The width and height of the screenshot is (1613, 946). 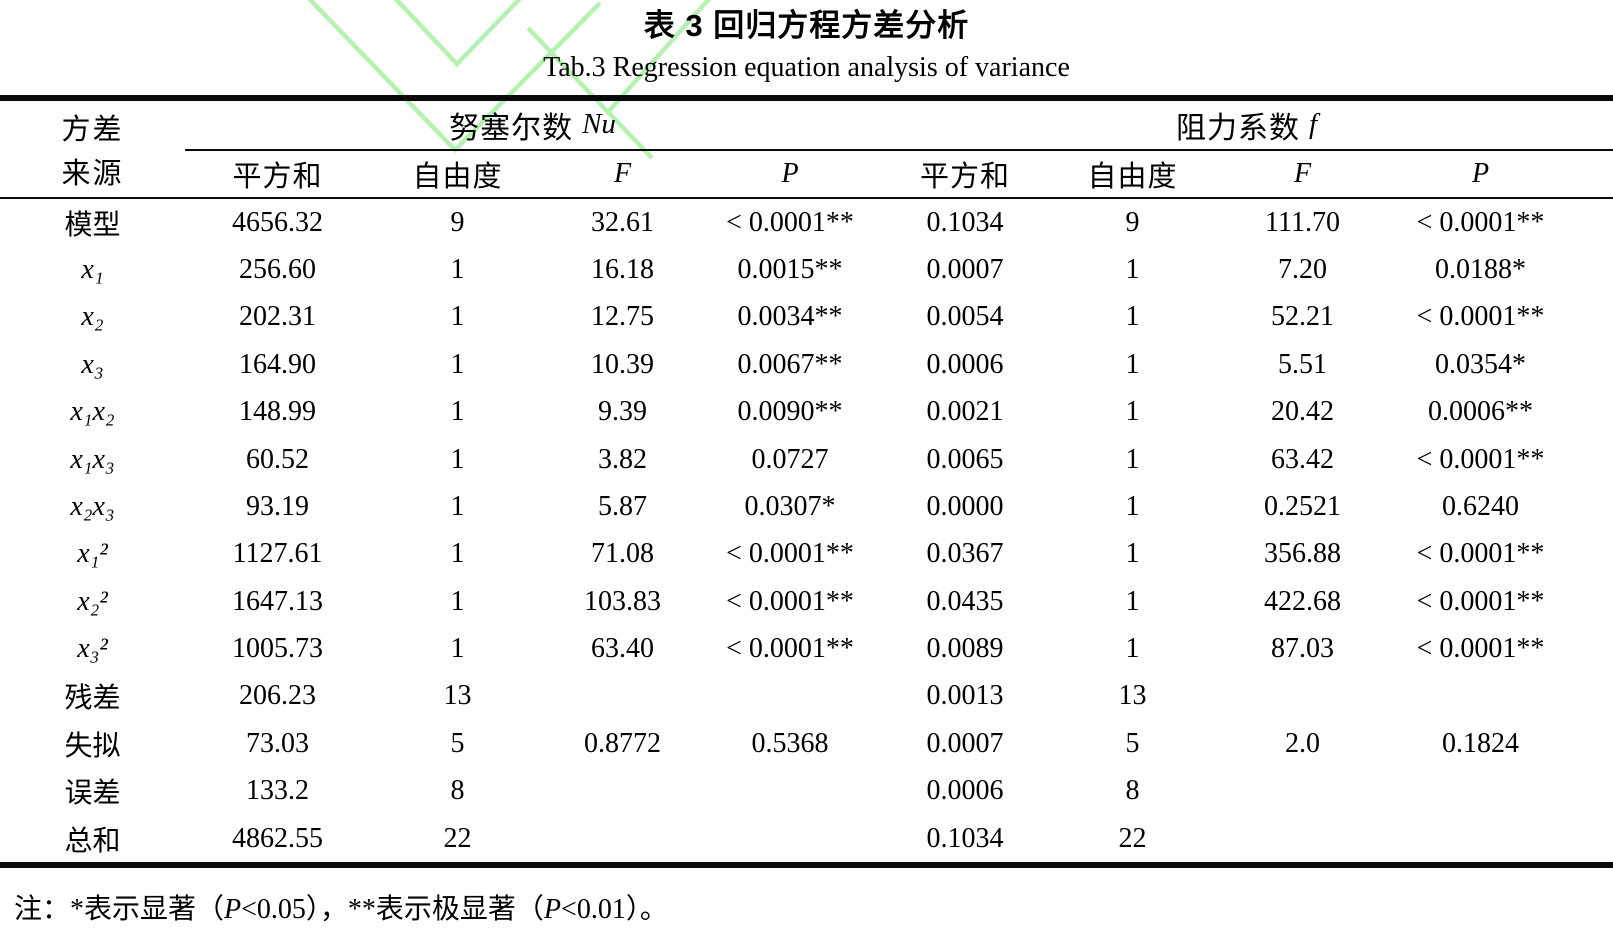 I want to click on table-cell: 71.08, so click(x=622, y=554).